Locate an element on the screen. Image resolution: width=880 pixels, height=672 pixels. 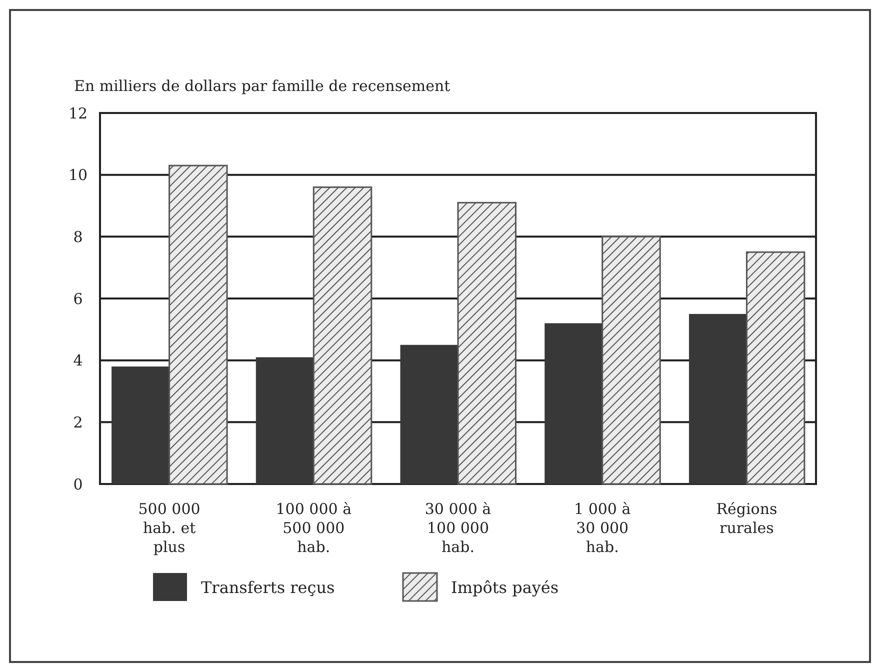
x-tick-label: 1 000 à 30 000 hab. is located at coordinates (602, 528).